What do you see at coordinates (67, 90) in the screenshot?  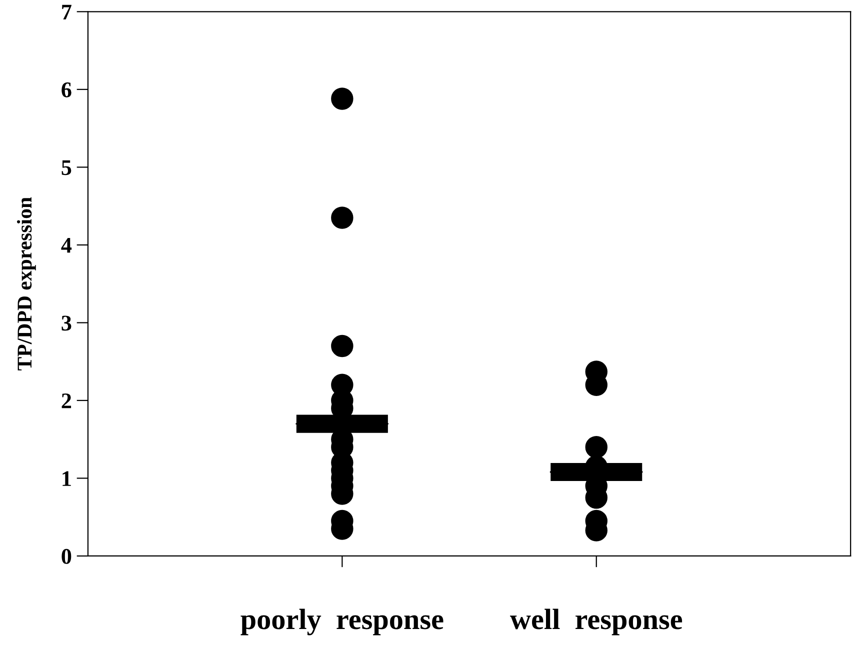 I see `y-tick-label: 6` at bounding box center [67, 90].